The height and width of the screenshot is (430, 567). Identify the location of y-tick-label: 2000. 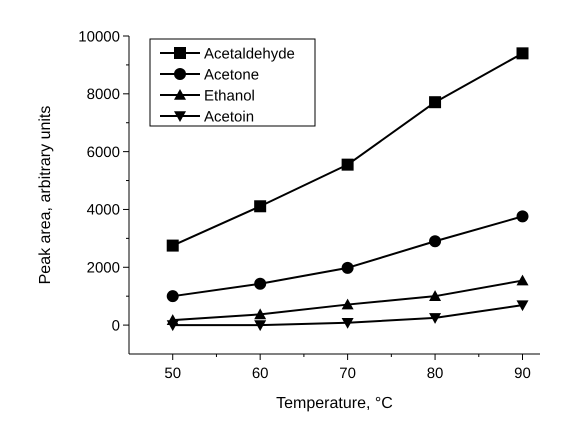
(103, 268).